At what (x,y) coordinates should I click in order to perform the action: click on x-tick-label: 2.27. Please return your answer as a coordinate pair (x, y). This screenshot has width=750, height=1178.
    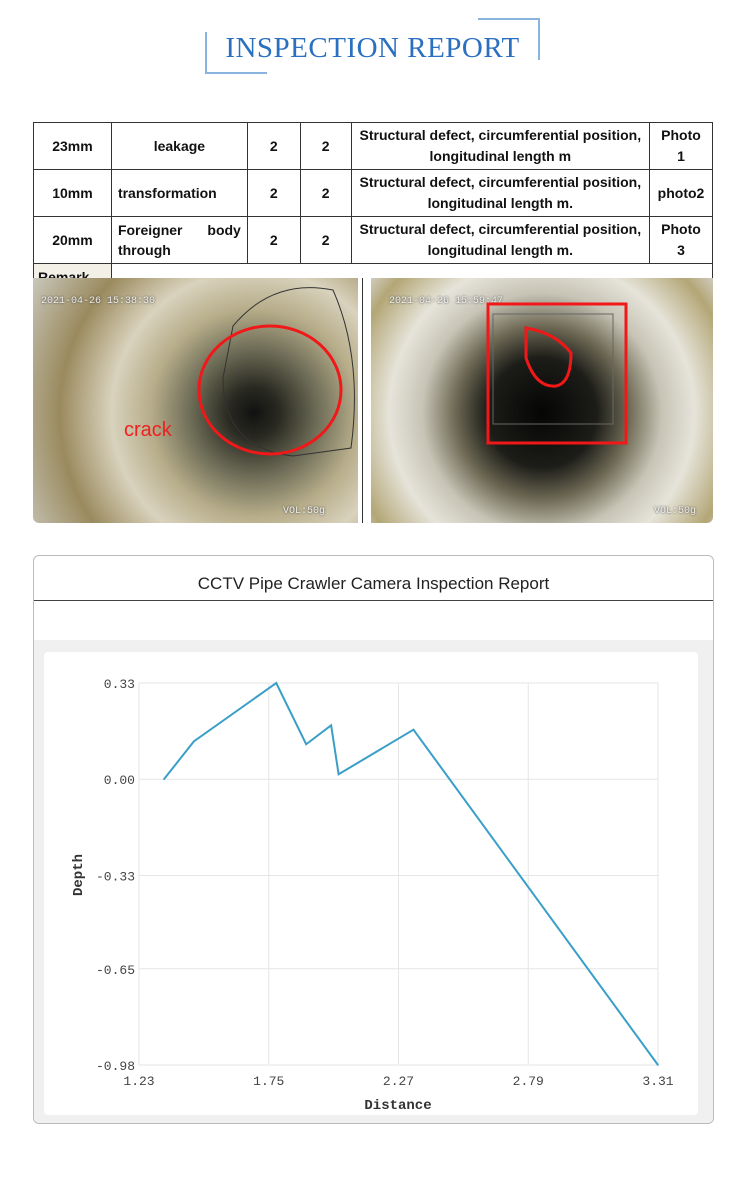
    Looking at the image, I should click on (398, 1081).